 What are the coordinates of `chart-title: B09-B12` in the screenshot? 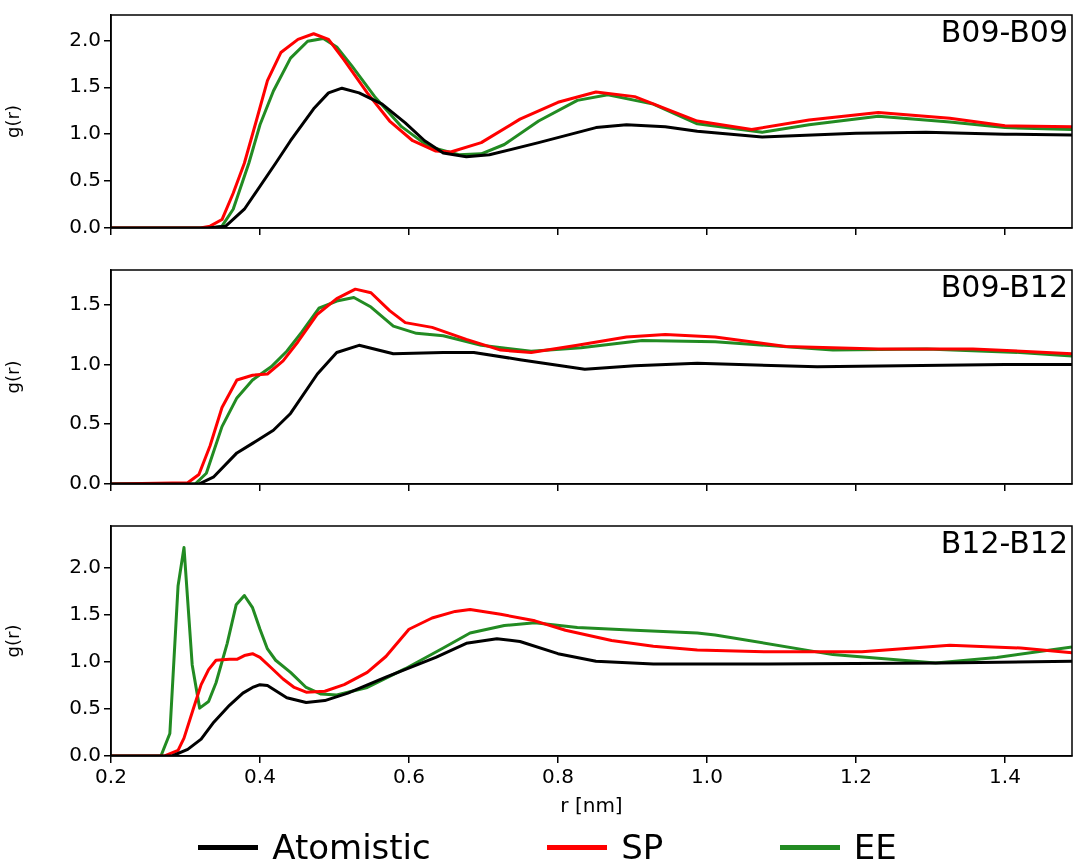 It's located at (1004, 286).